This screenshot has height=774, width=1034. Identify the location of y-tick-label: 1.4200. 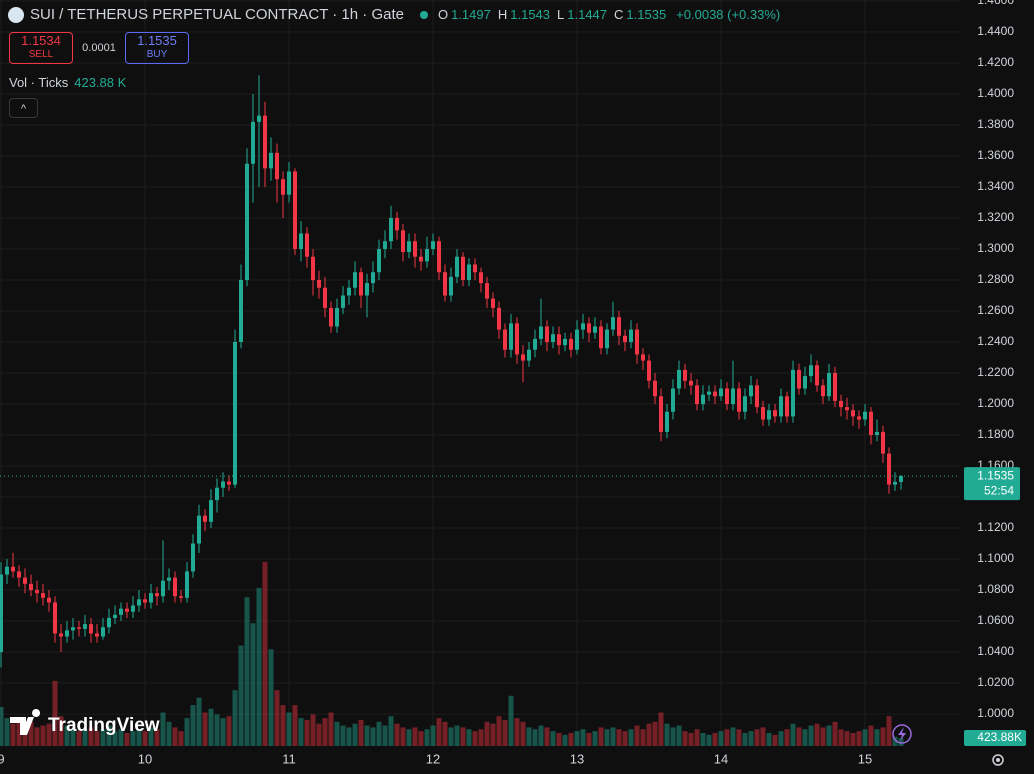
(995, 62).